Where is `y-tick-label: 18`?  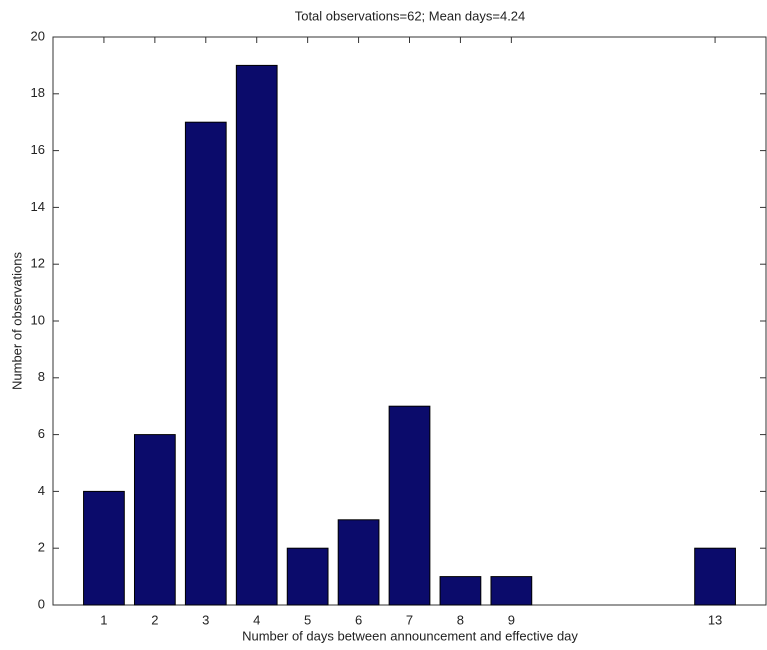
y-tick-label: 18 is located at coordinates (38, 92).